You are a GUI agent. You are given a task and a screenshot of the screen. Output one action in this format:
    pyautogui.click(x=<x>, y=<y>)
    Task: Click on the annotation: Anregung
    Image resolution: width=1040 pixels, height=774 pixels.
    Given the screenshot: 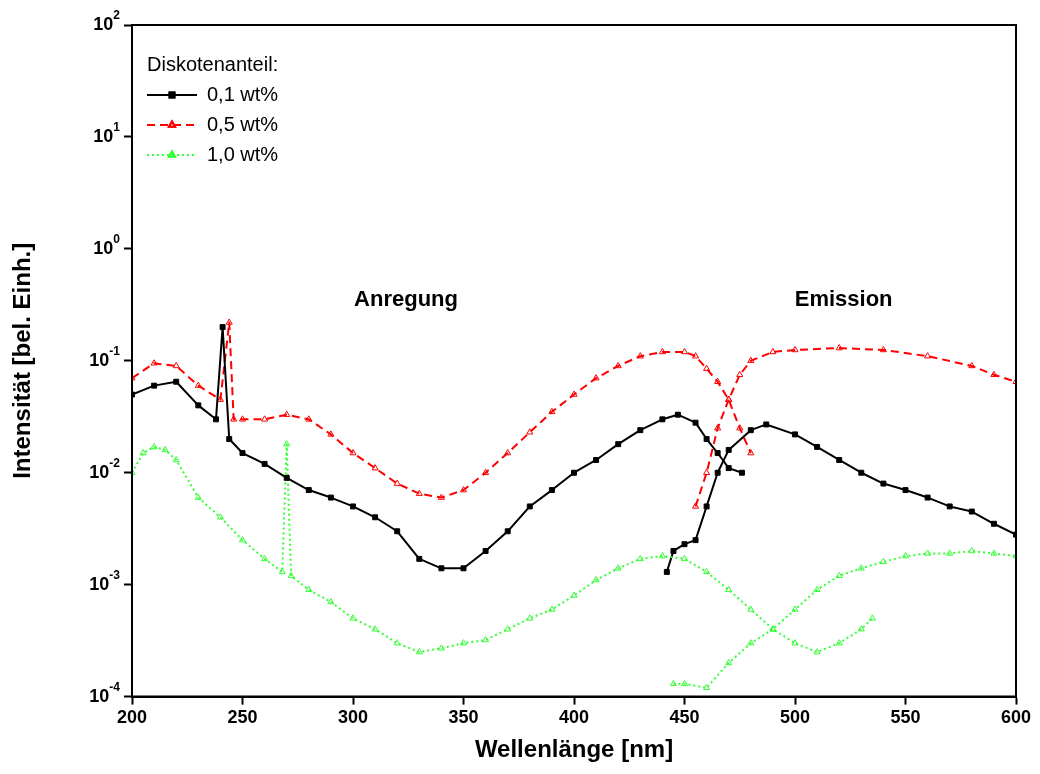 What is the action you would take?
    pyautogui.click(x=406, y=299)
    